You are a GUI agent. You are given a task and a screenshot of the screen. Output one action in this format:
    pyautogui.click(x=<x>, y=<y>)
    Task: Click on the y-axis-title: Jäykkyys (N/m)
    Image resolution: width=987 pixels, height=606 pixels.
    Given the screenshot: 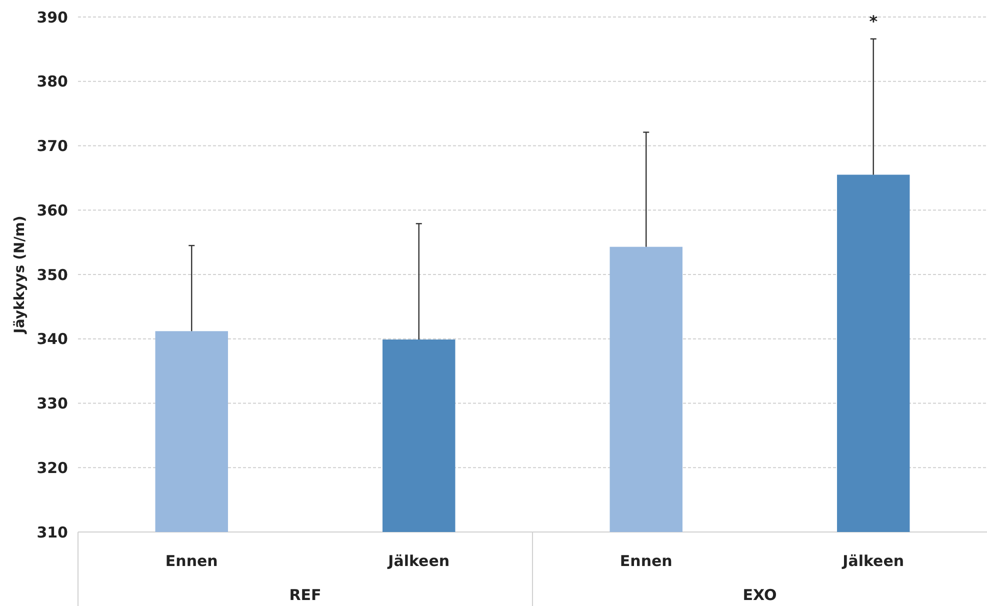 What is the action you would take?
    pyautogui.click(x=20, y=275)
    